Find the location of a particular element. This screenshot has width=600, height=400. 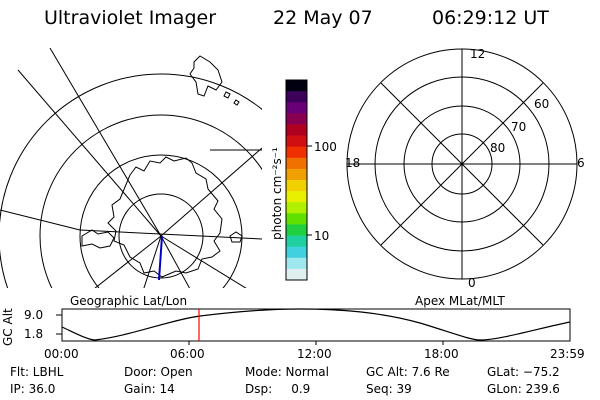

info-gain: Gain: 14 is located at coordinates (149, 389).